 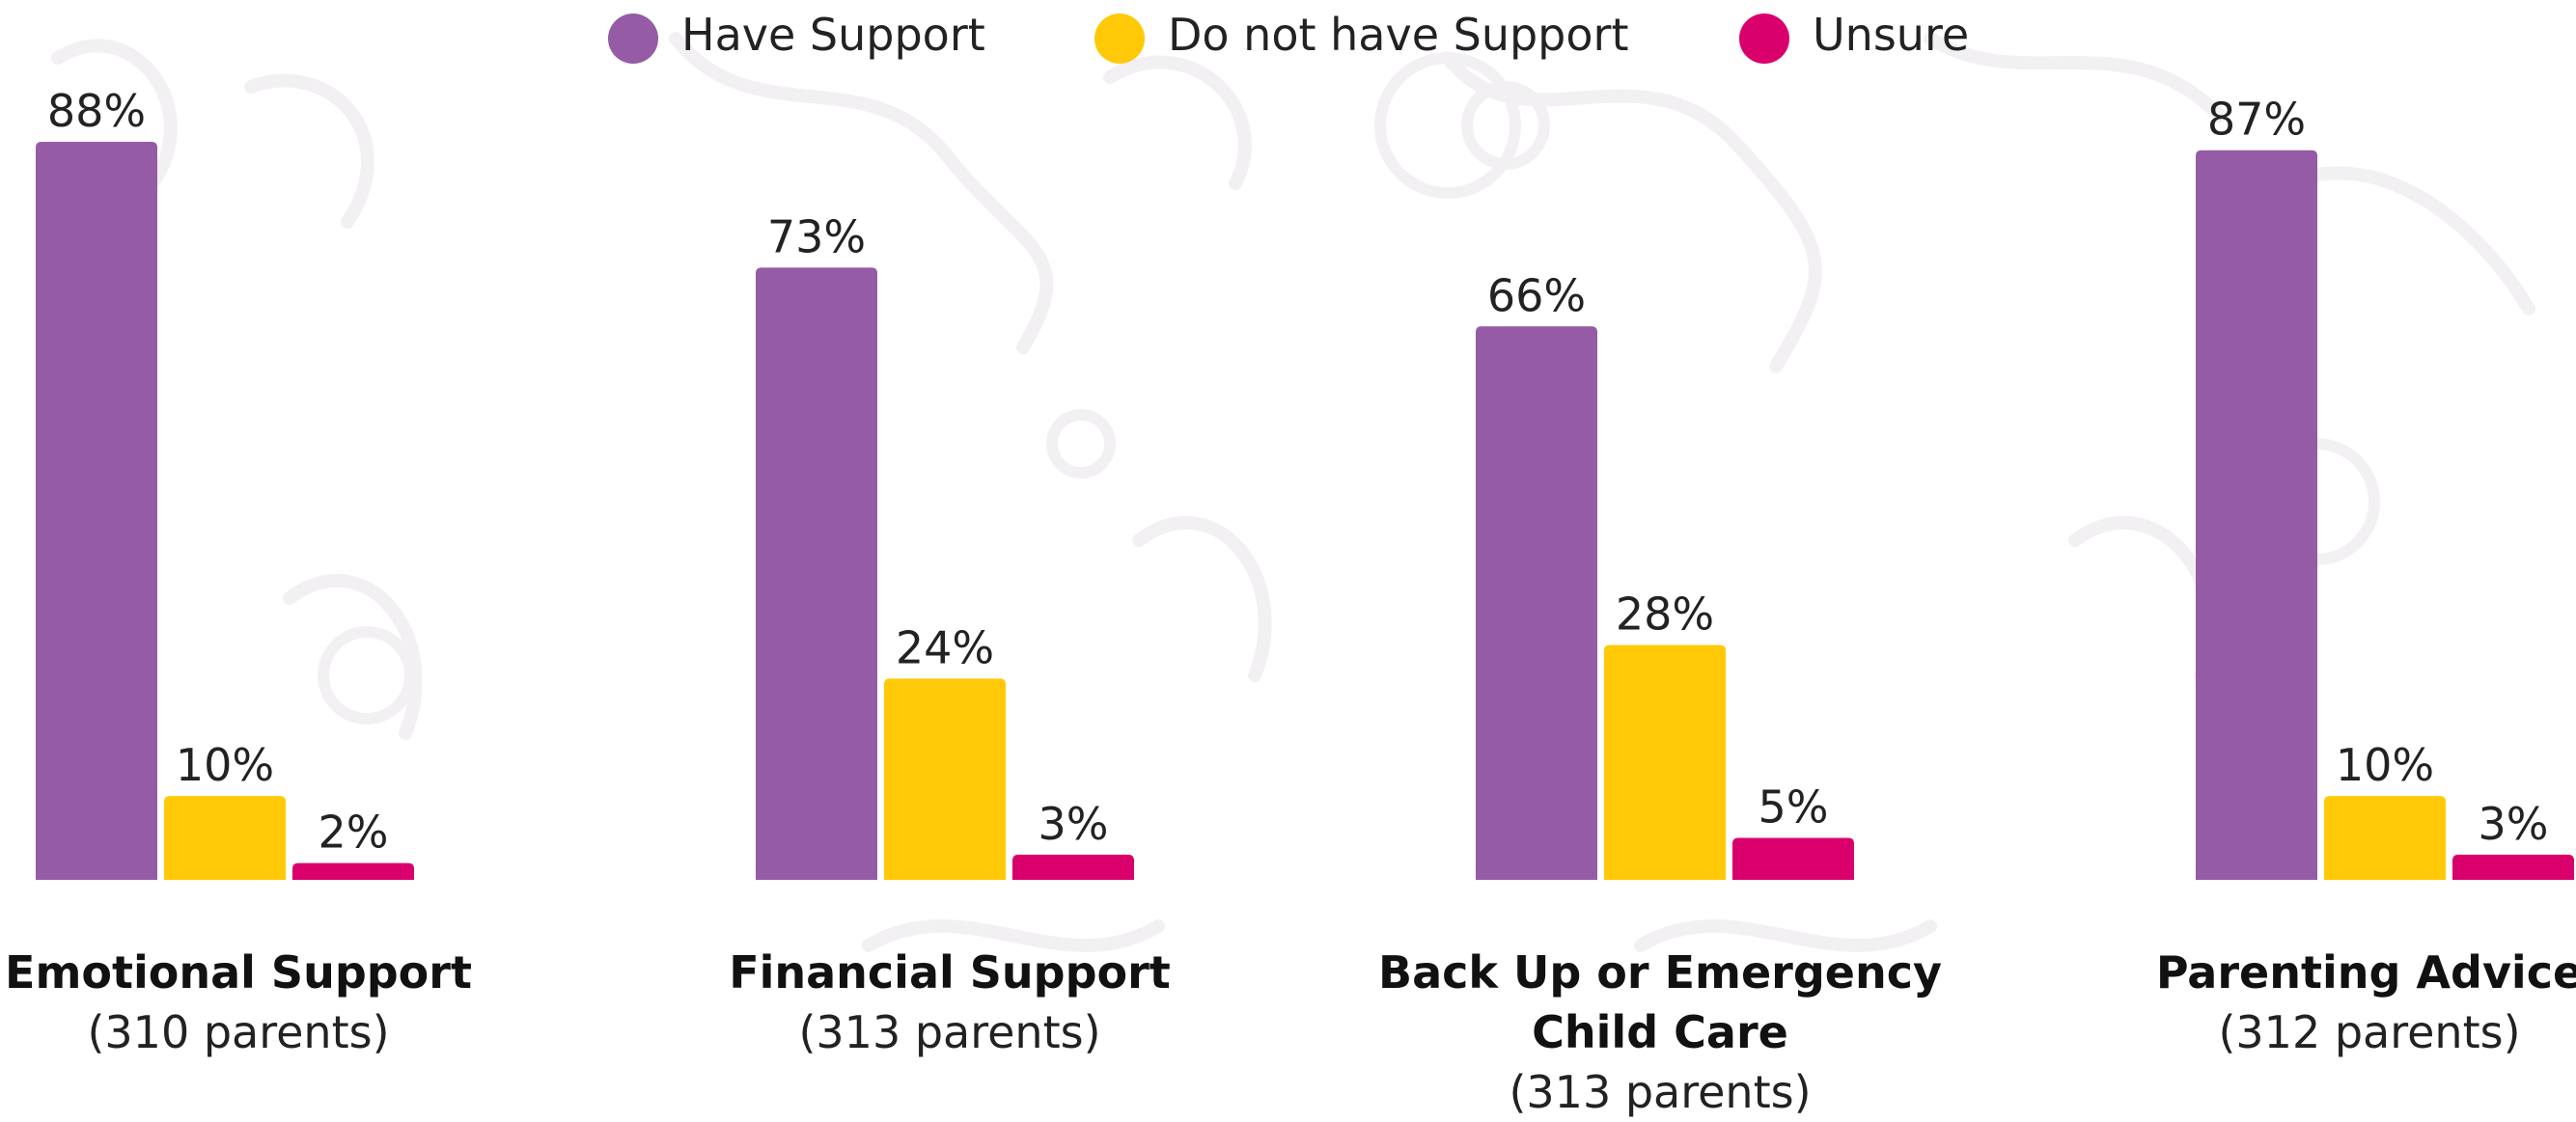 What do you see at coordinates (945, 647) in the screenshot?
I see `bar-value-label: 24%` at bounding box center [945, 647].